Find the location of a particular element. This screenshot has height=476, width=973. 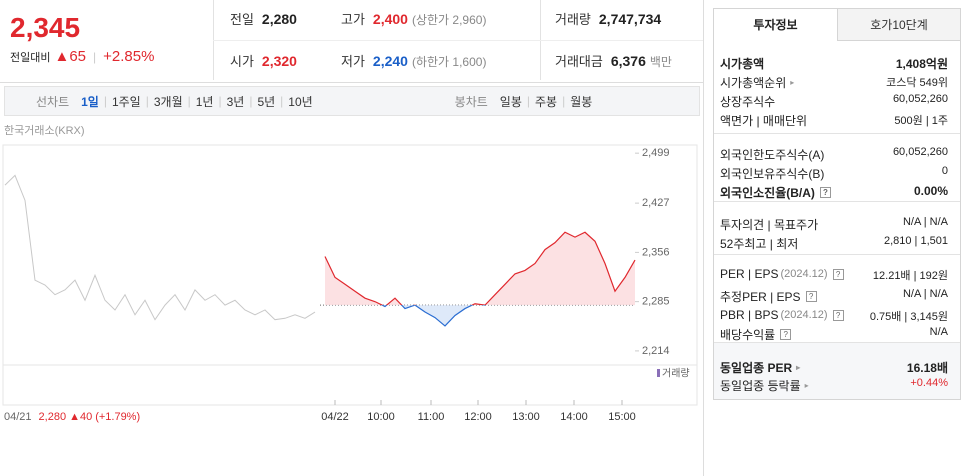

summary-value: 2,240 is located at coordinates (390, 61).